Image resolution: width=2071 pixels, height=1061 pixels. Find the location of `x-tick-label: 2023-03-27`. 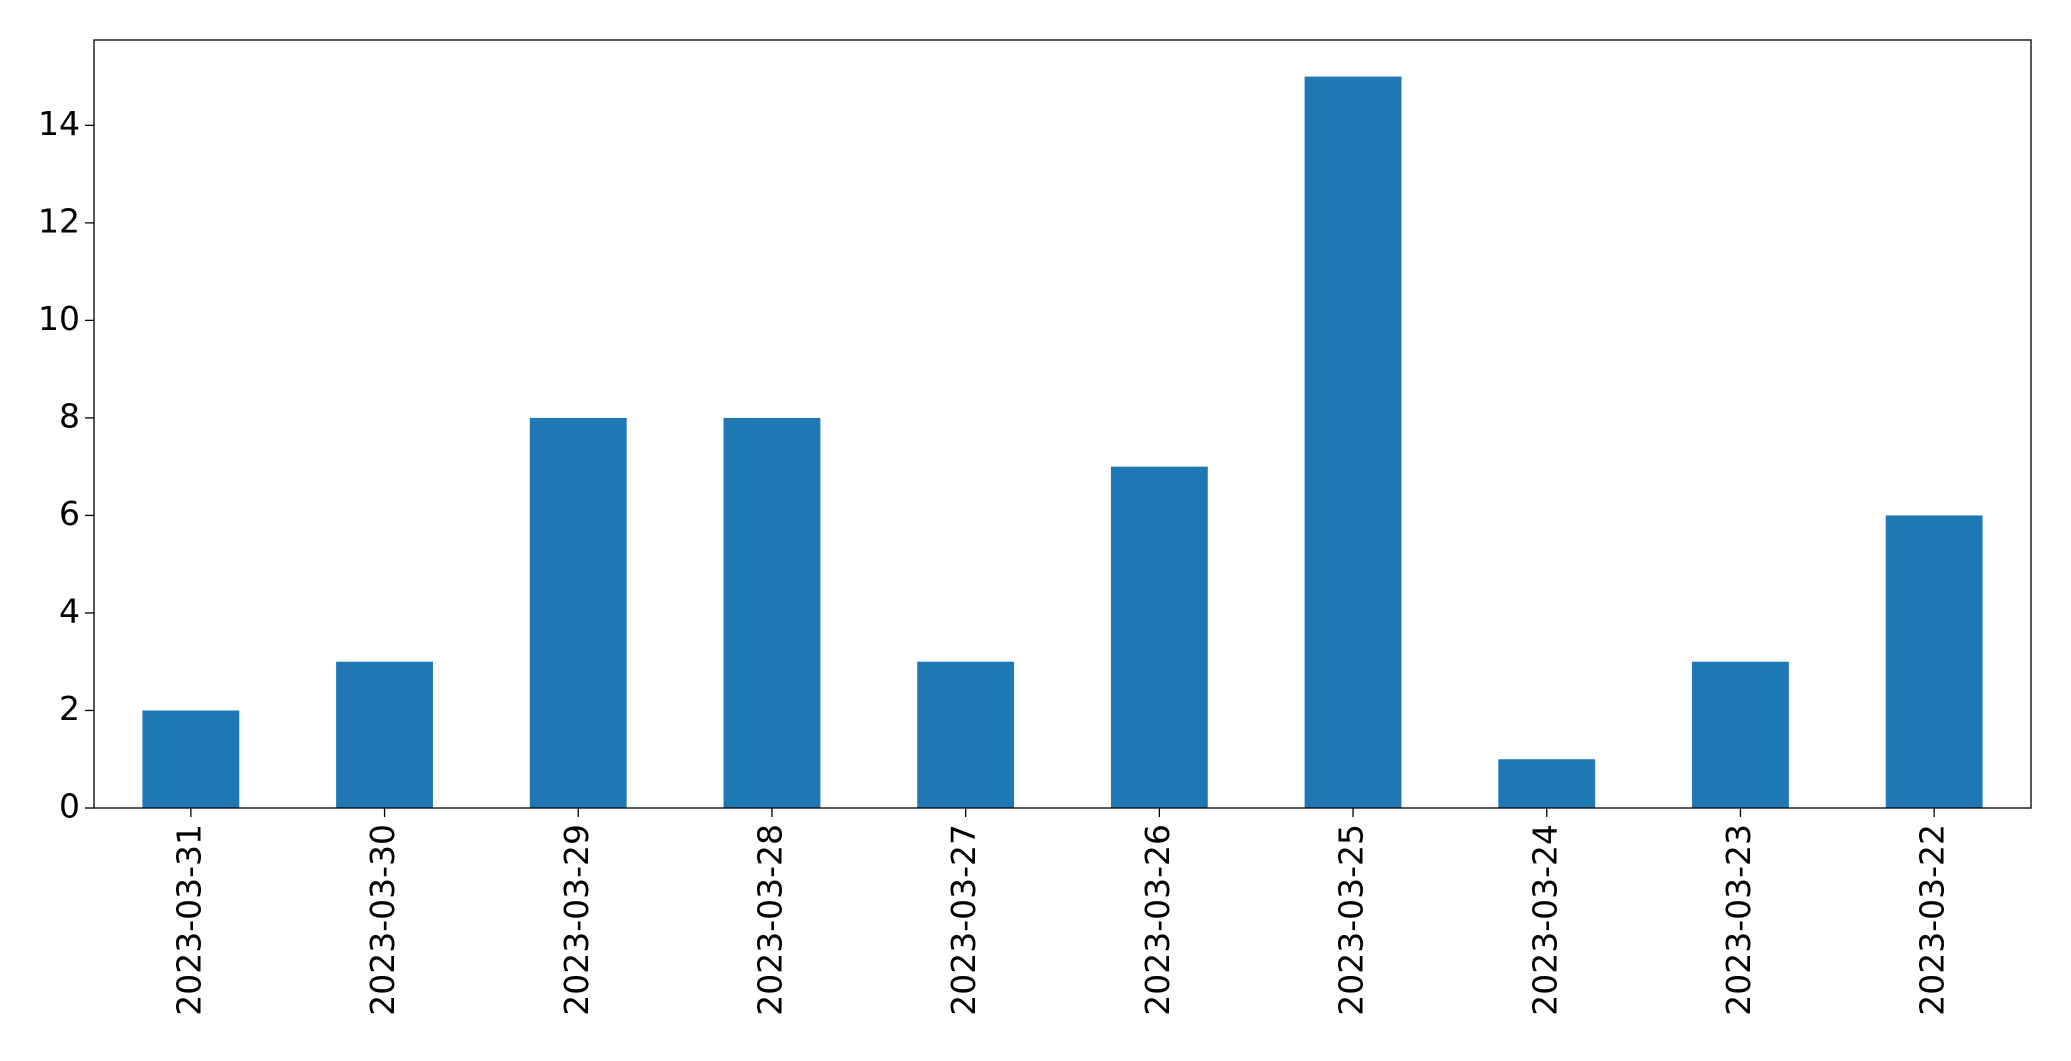

x-tick-label: 2023-03-27 is located at coordinates (963, 920).